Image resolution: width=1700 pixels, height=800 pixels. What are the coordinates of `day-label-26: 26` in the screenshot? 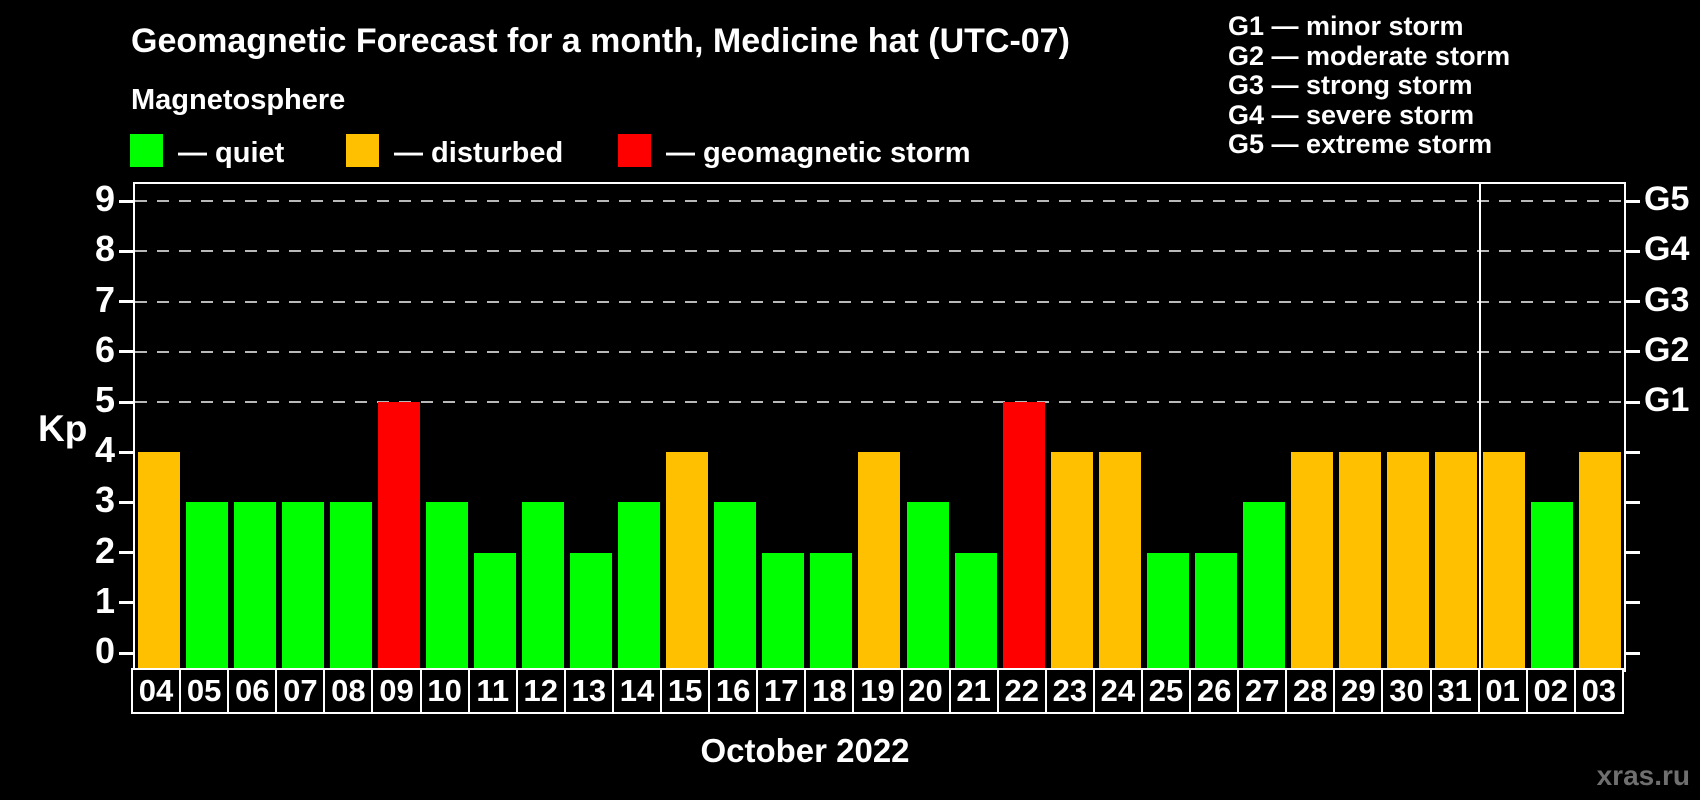 It's located at (1214, 691).